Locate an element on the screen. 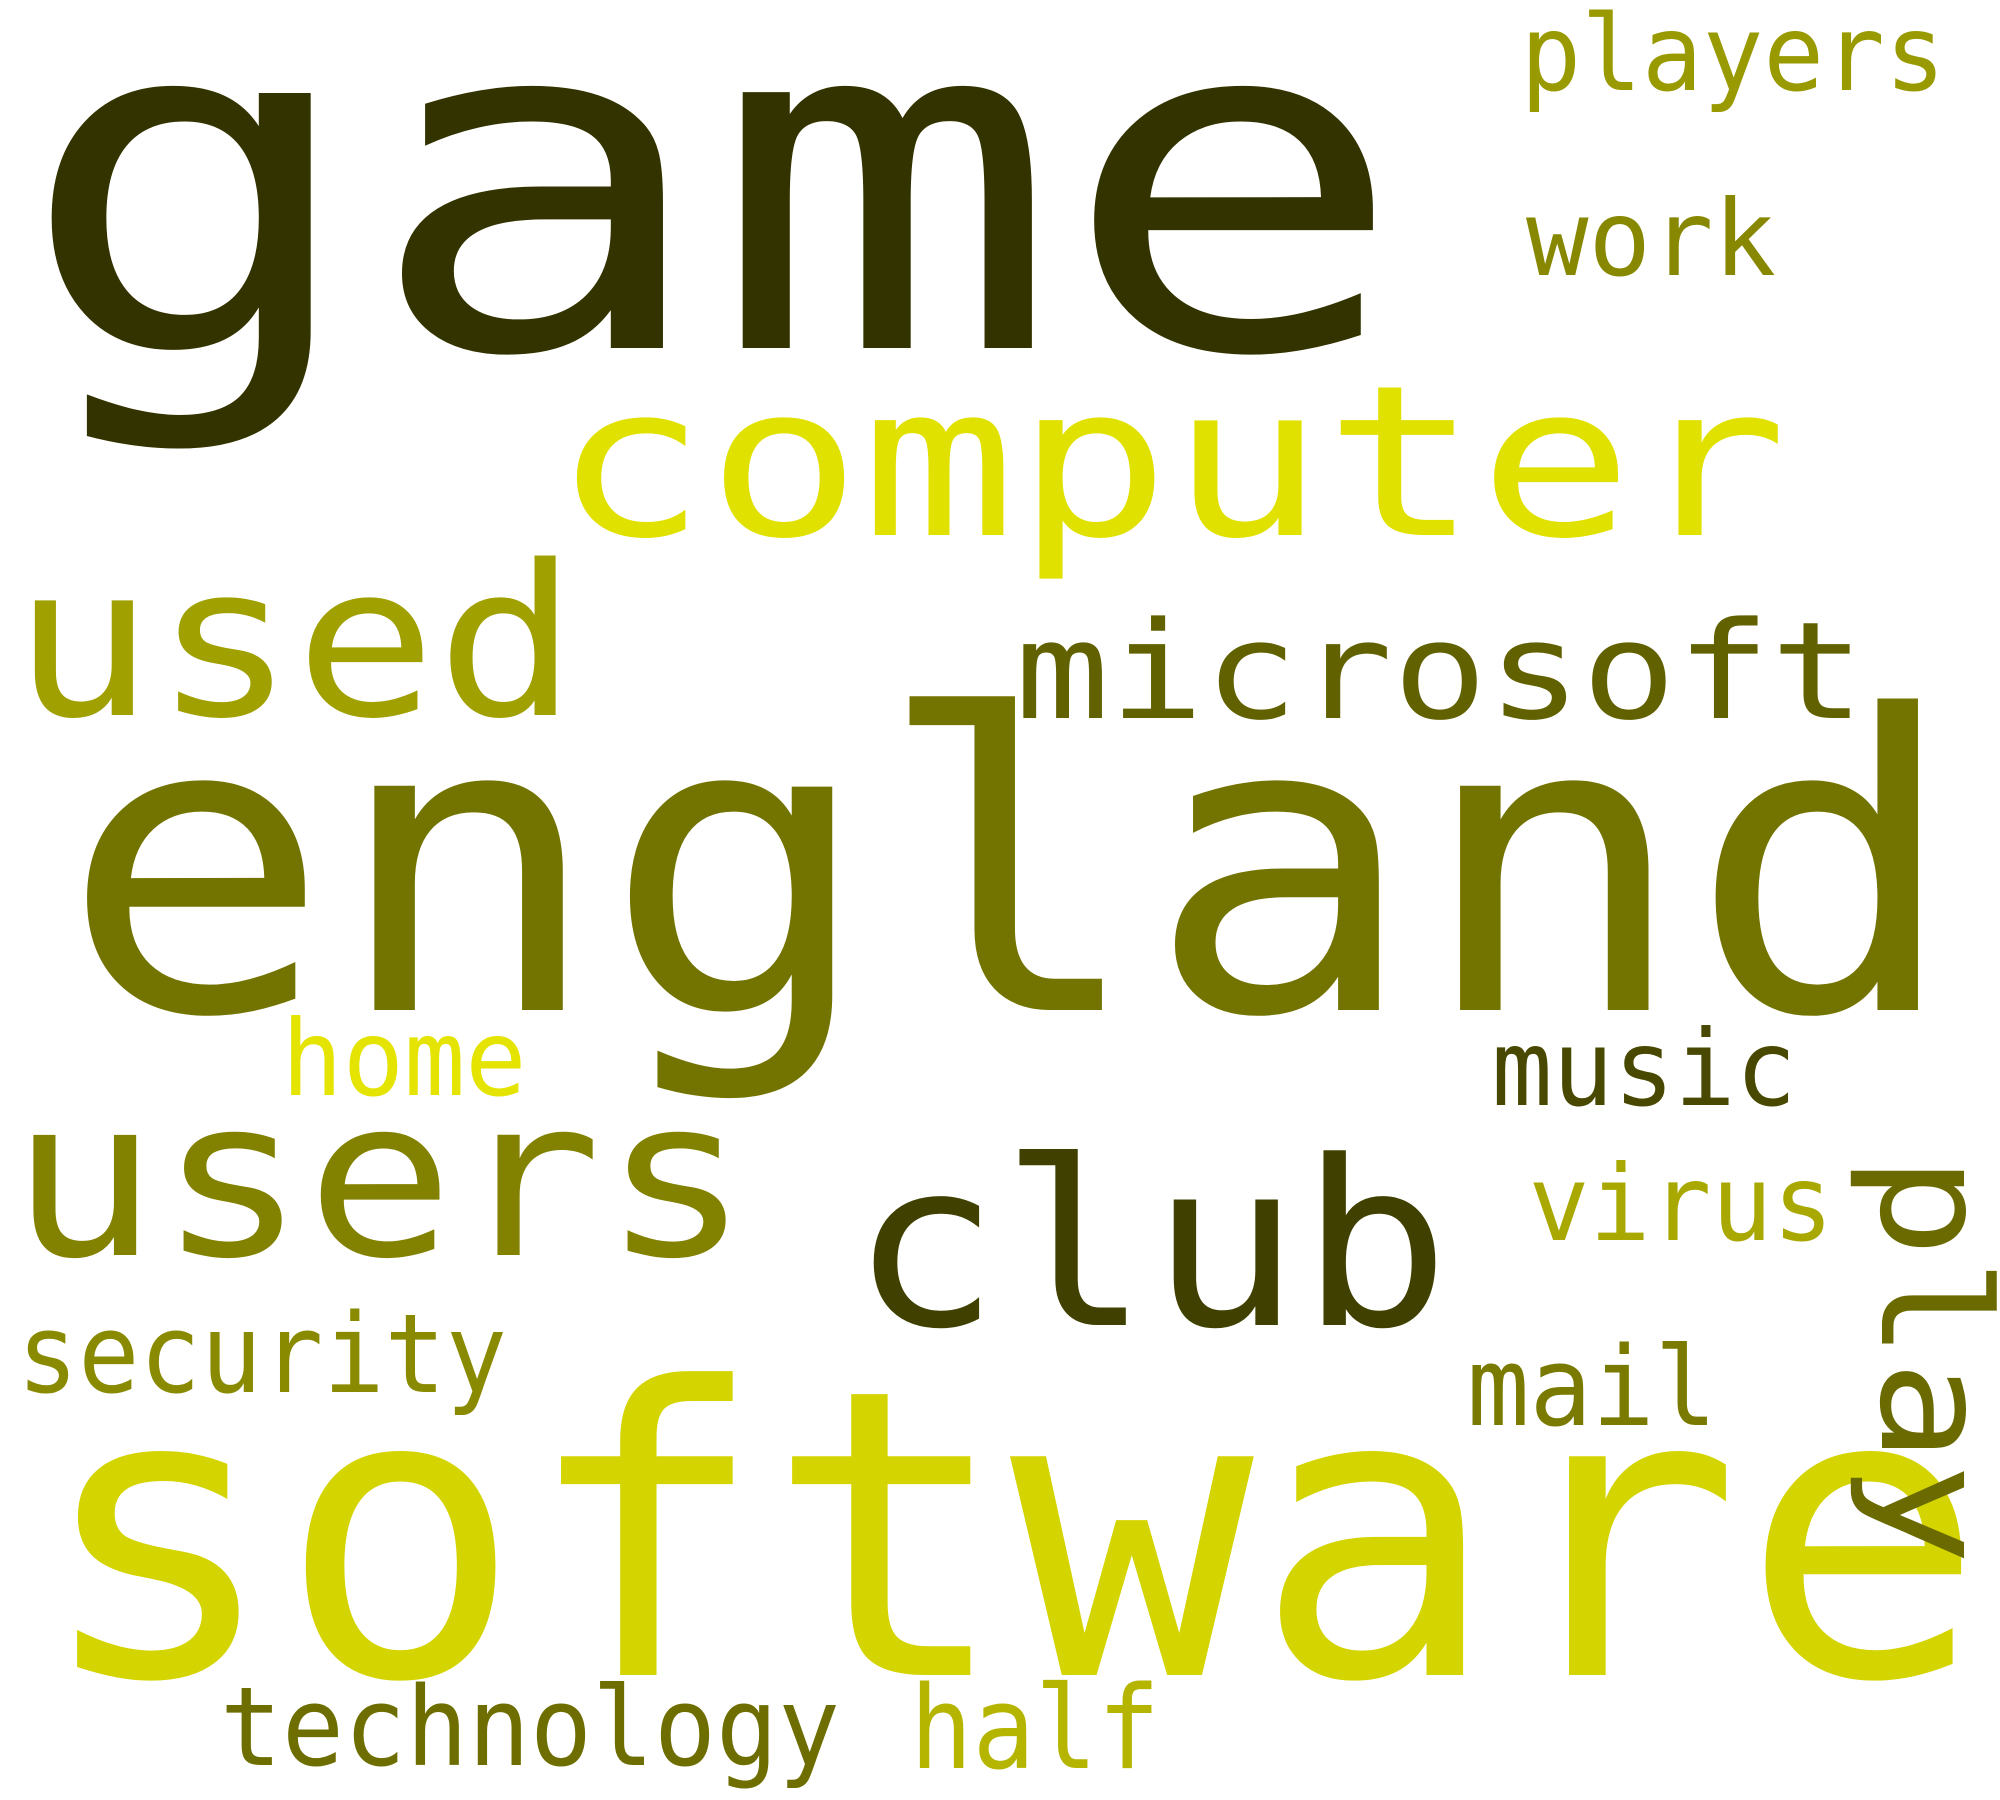 The width and height of the screenshot is (2000, 1800). word-virus: virus is located at coordinates (1681, 1204).